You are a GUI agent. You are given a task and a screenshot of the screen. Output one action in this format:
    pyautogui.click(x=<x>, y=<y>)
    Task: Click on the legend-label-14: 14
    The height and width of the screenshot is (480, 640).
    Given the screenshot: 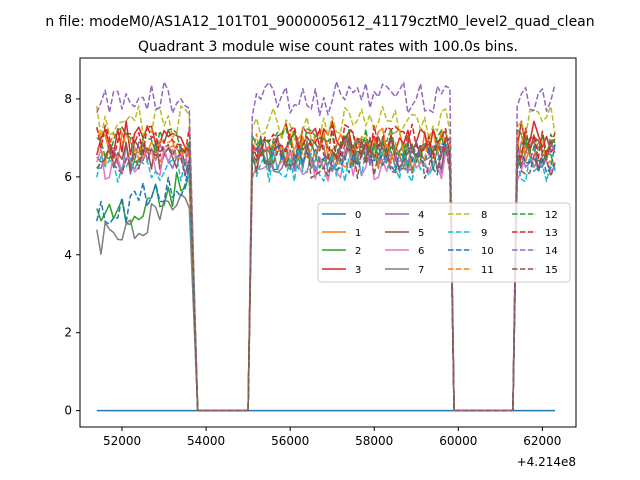 What is the action you would take?
    pyautogui.click(x=551, y=251)
    